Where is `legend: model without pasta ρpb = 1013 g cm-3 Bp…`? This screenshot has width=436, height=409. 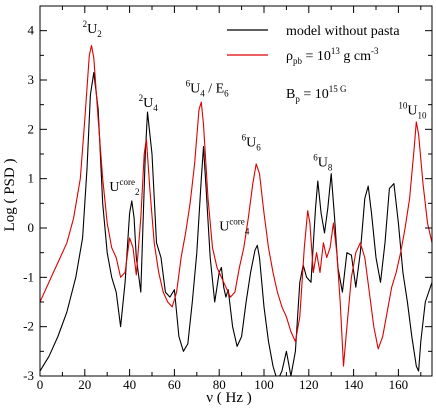
legend: model without pasta ρpb = 1013 g cm-3 Bp… is located at coordinates (313, 64).